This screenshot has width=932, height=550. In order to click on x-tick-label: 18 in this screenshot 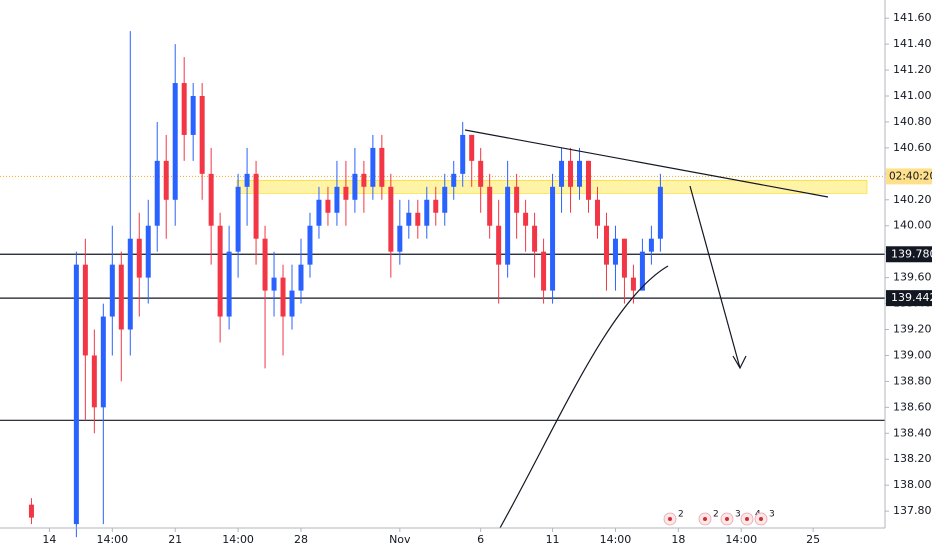, I will do `click(678, 539)`.